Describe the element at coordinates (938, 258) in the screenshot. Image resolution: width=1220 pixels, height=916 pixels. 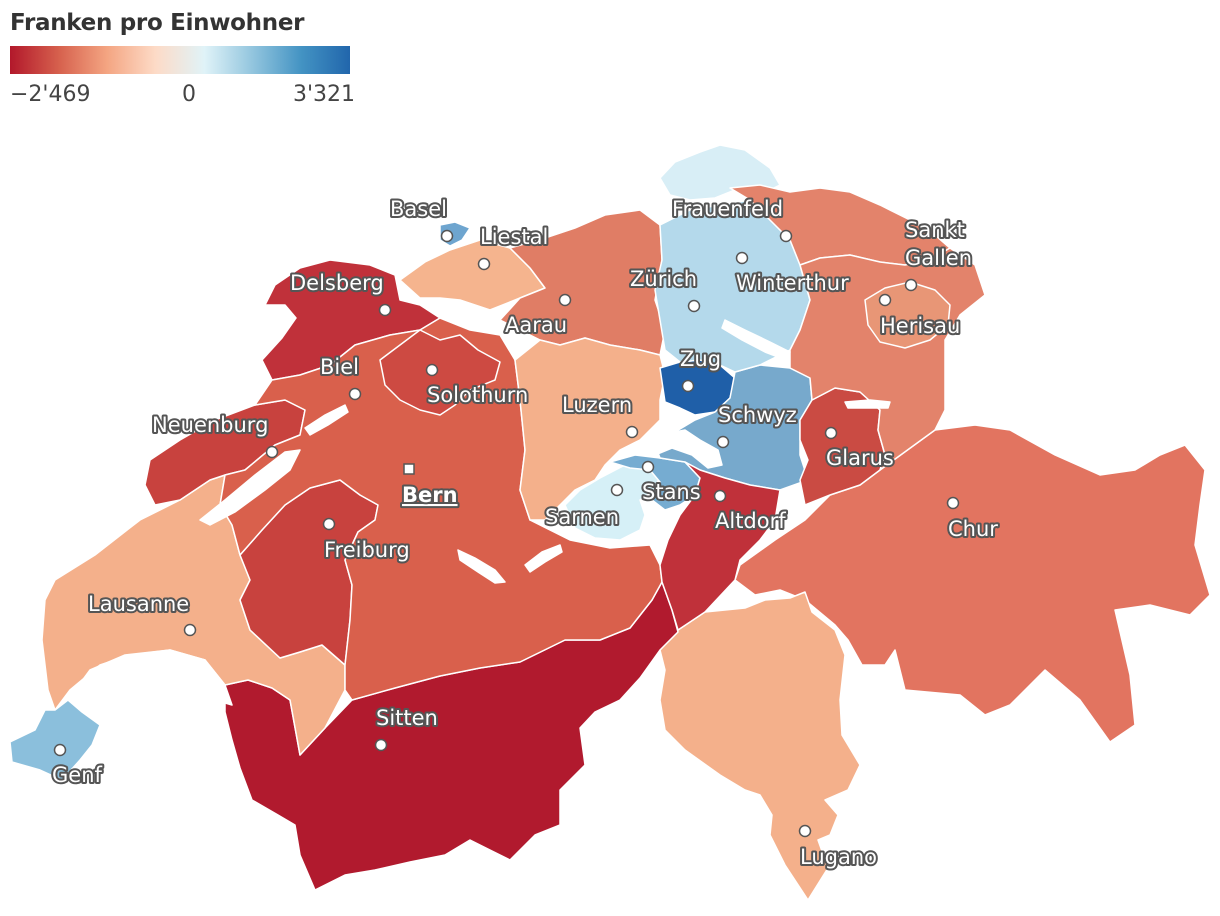
I see `city-label-gallen: Gallen` at that location.